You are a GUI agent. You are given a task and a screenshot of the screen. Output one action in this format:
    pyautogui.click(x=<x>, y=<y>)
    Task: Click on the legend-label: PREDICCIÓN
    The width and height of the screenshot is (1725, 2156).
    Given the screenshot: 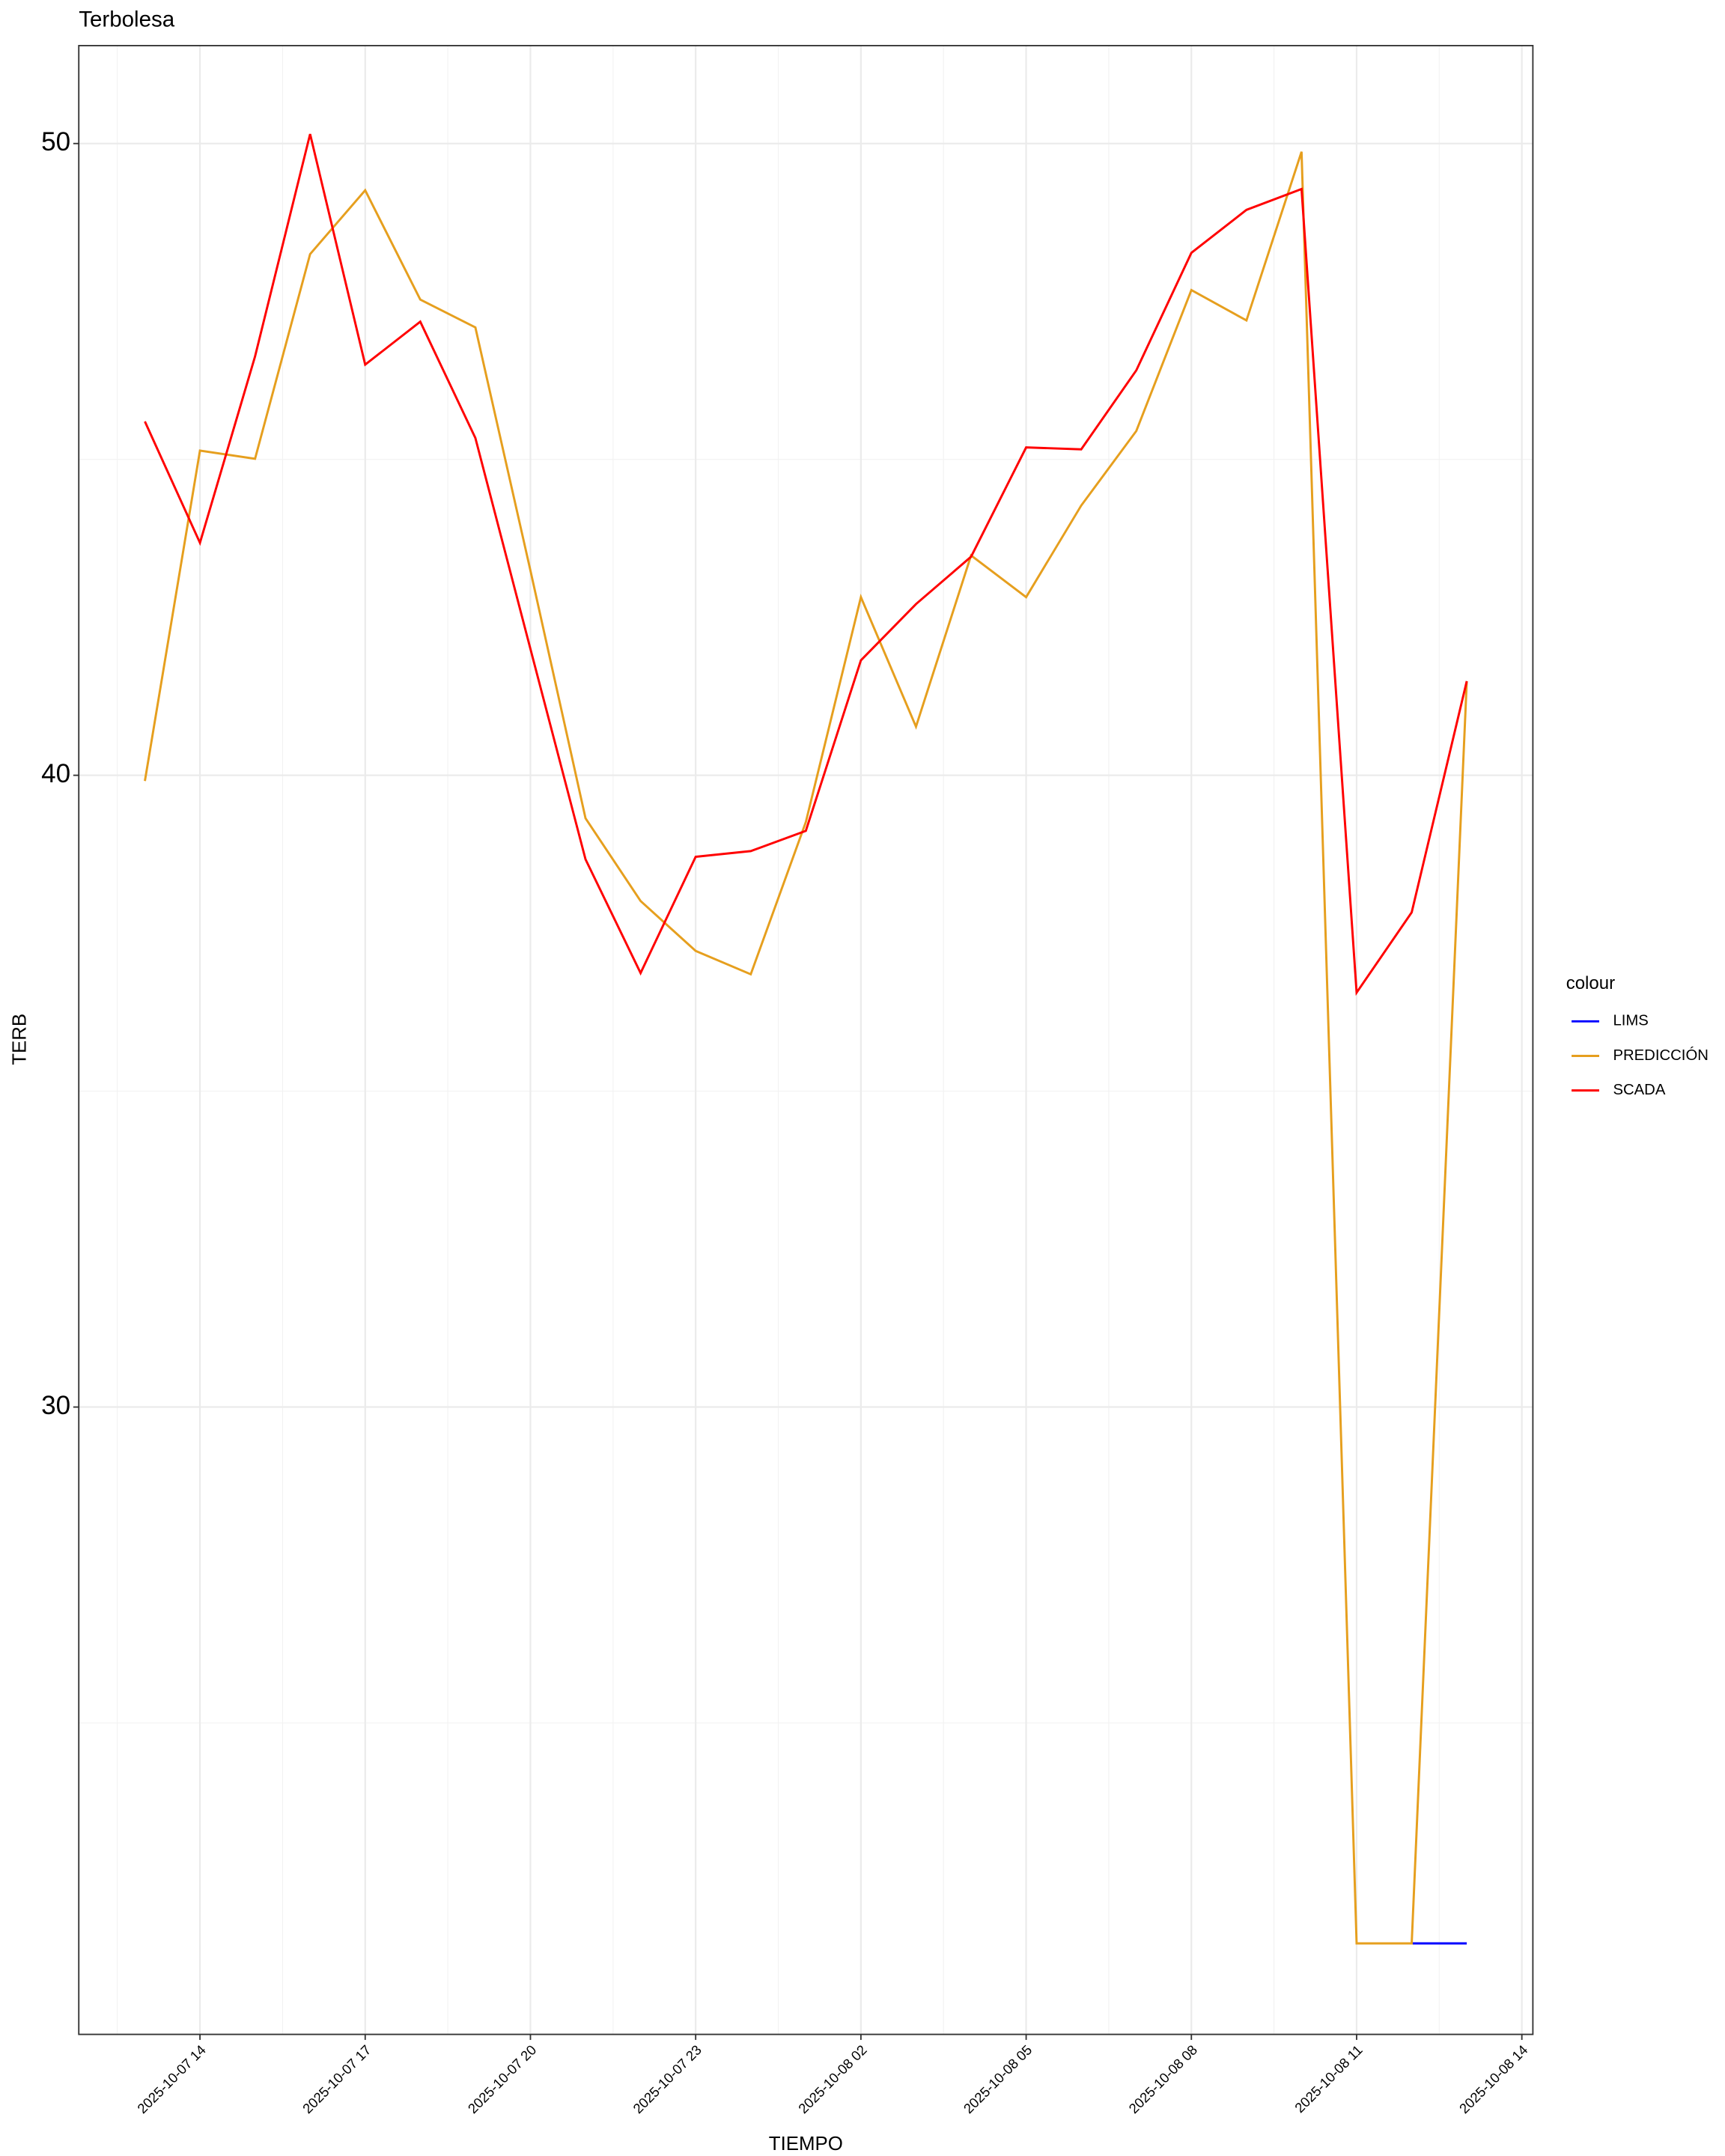 What is the action you would take?
    pyautogui.click(x=1660, y=1055)
    